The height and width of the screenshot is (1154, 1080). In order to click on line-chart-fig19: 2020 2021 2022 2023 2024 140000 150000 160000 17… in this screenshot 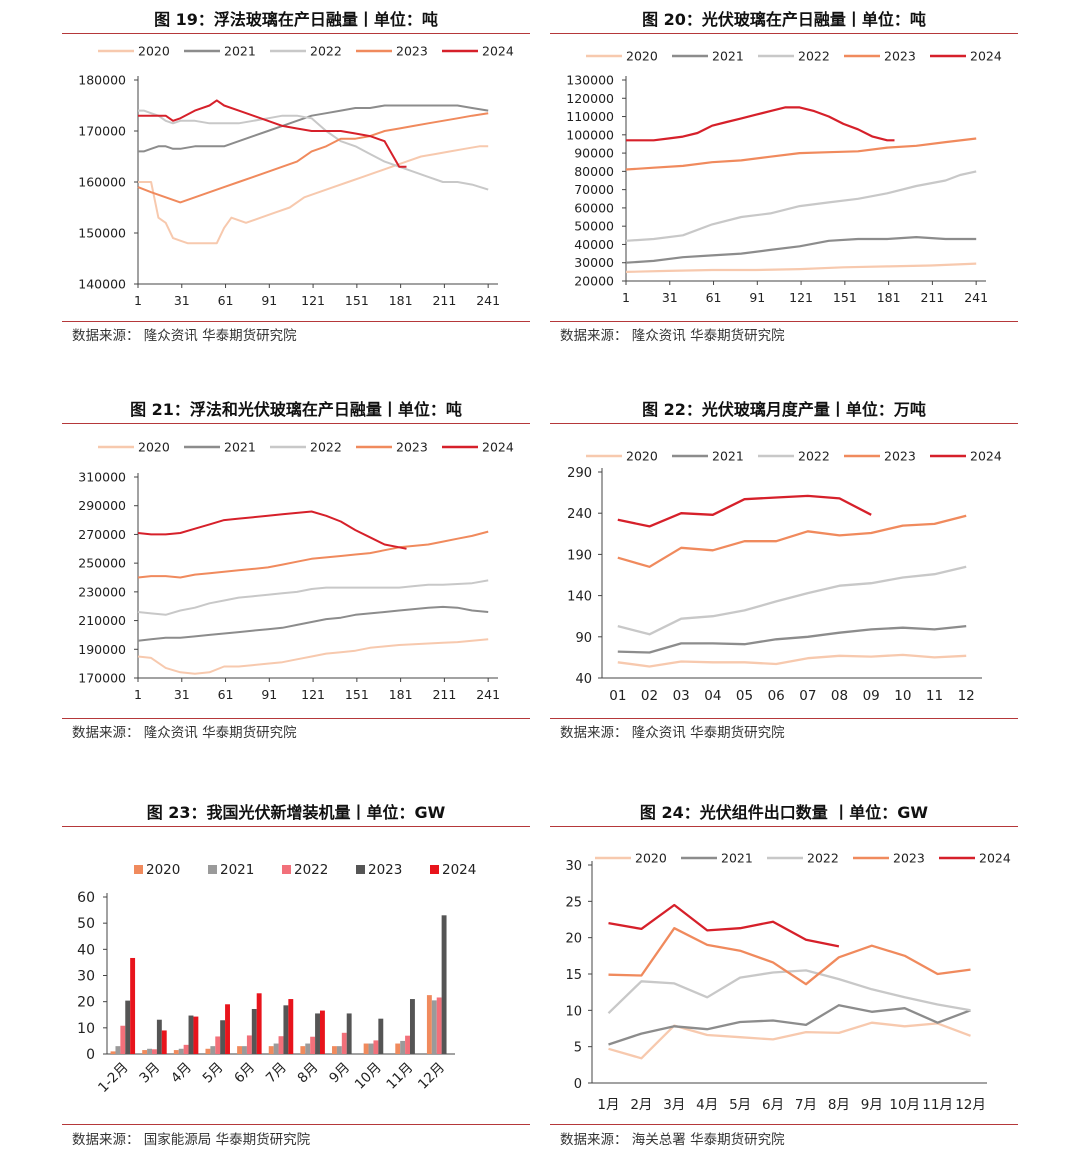, I will do `click(296, 176)`.